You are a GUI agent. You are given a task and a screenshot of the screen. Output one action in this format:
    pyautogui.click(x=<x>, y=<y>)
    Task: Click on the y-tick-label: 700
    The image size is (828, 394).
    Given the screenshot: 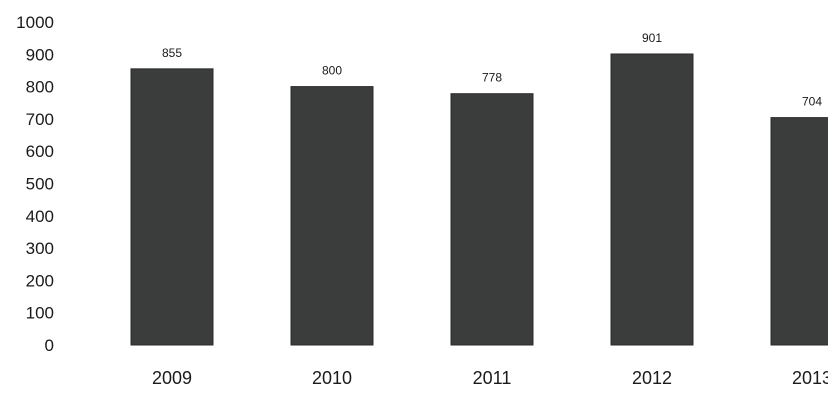 What is the action you would take?
    pyautogui.click(x=40, y=119)
    